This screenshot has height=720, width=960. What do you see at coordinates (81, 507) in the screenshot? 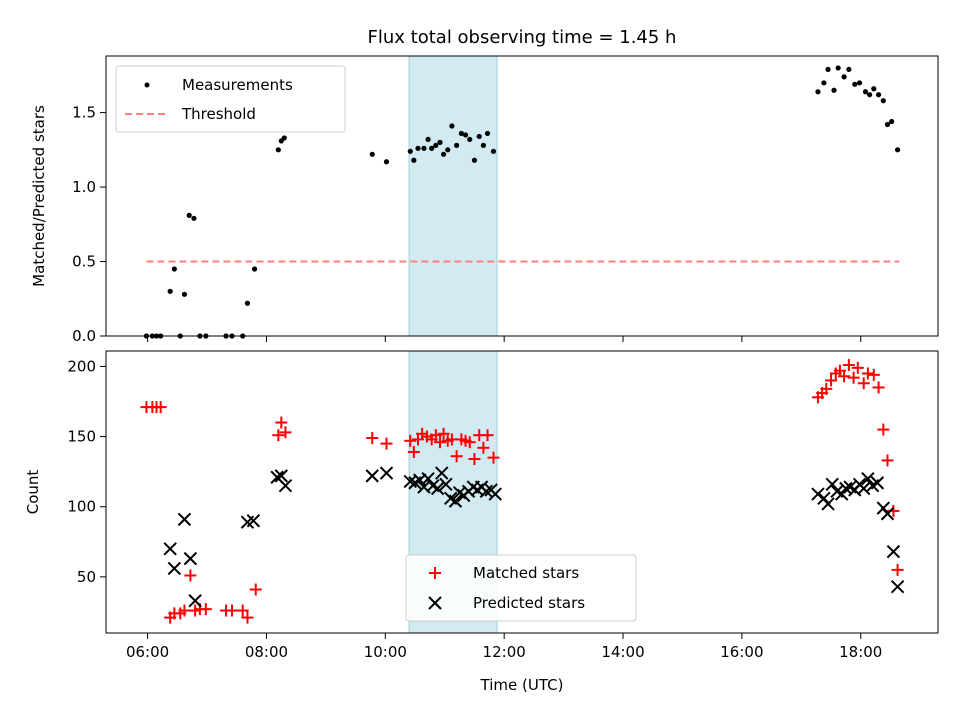
I see `bottom-ytick-label: 100` at bounding box center [81, 507].